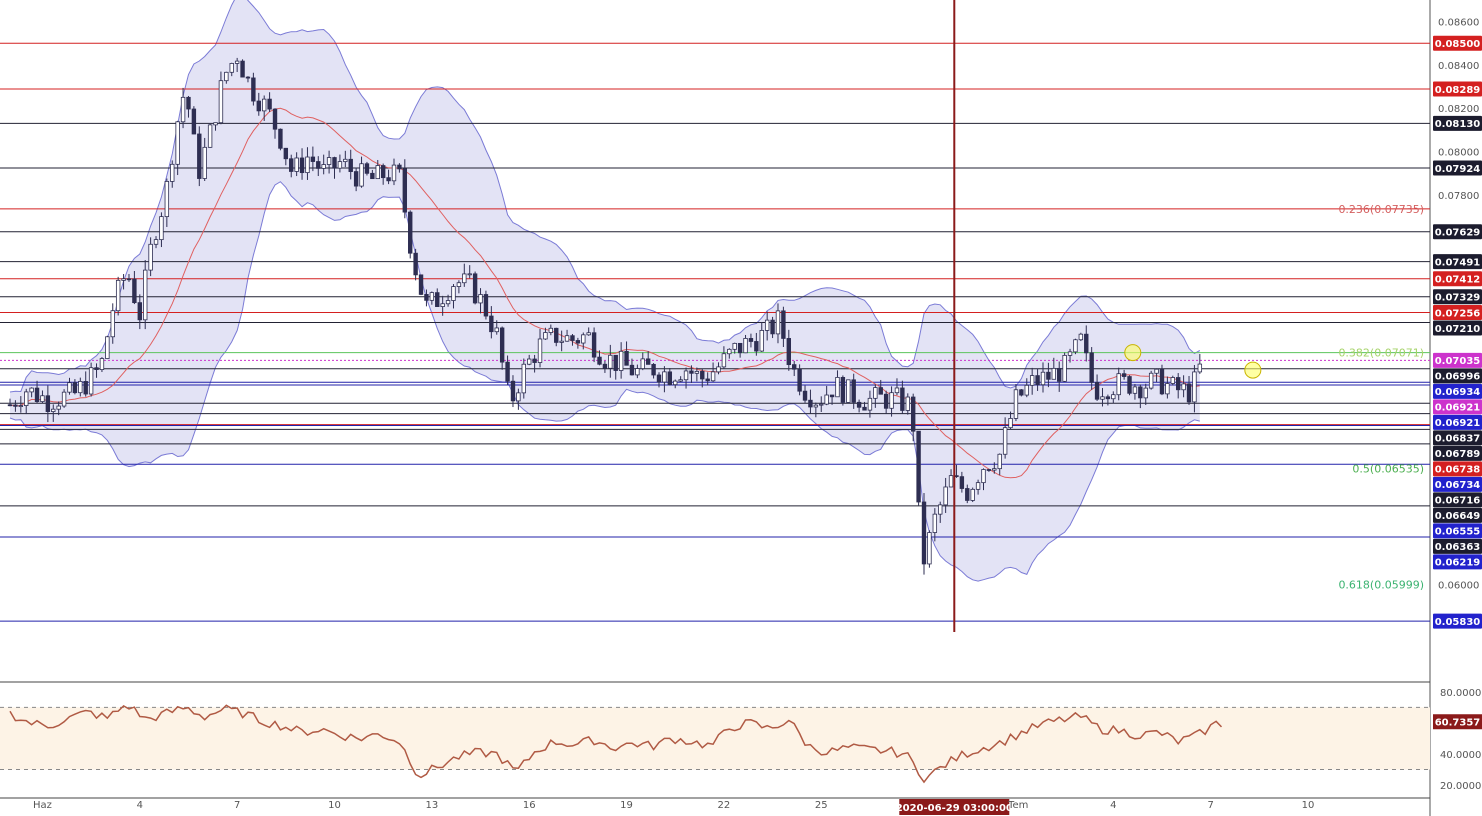 The width and height of the screenshot is (1482, 816). Describe the element at coordinates (1458, 585) in the screenshot. I see `price-tick-label: 0.06000` at that location.